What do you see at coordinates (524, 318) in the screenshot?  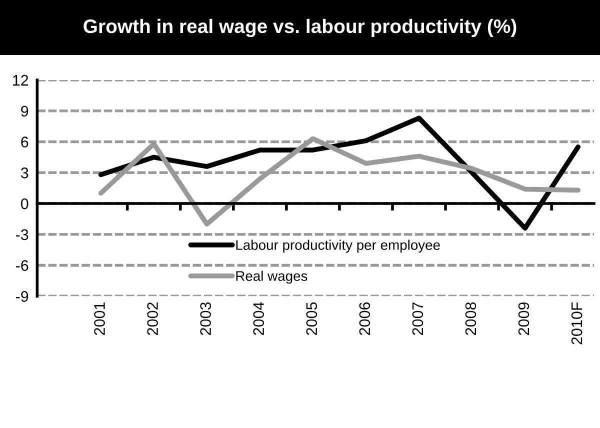 I see `x-tick-label: 2009` at bounding box center [524, 318].